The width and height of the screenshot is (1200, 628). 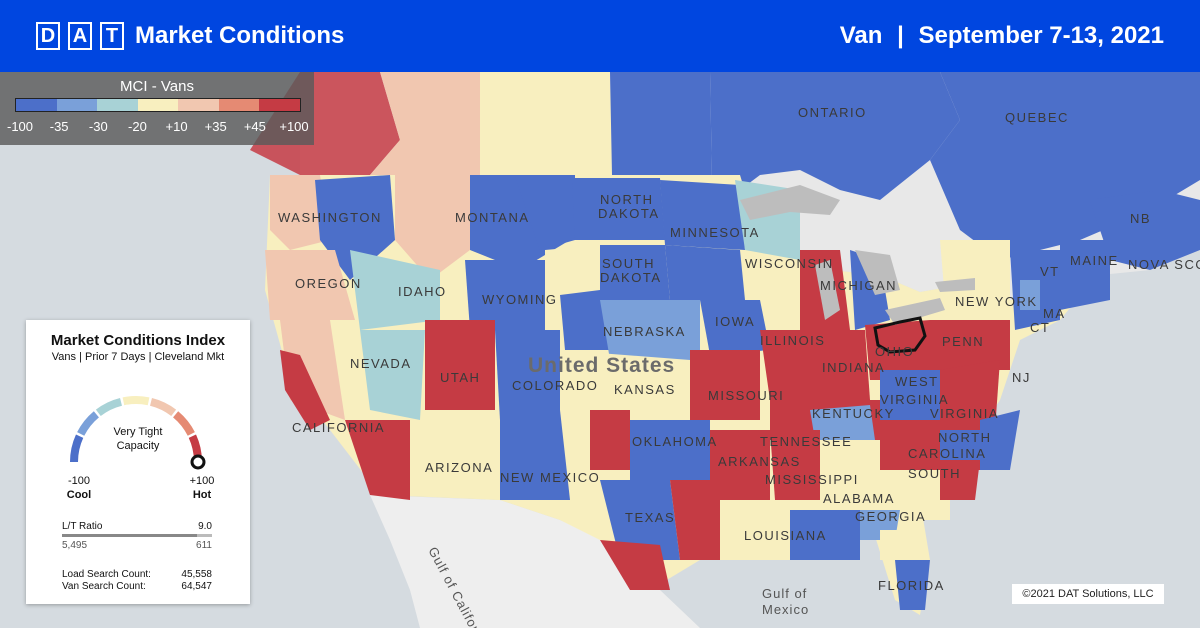 What do you see at coordinates (1140, 218) in the screenshot?
I see `label-nb: NB` at bounding box center [1140, 218].